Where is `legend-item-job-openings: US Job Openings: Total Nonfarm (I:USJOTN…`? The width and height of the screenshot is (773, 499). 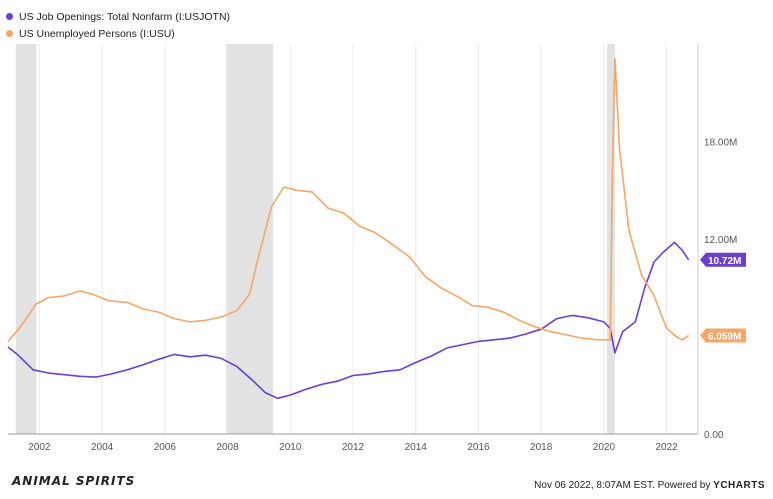 legend-item-job-openings: US Job Openings: Total Nonfarm (I:USJOTN… is located at coordinates (118, 16).